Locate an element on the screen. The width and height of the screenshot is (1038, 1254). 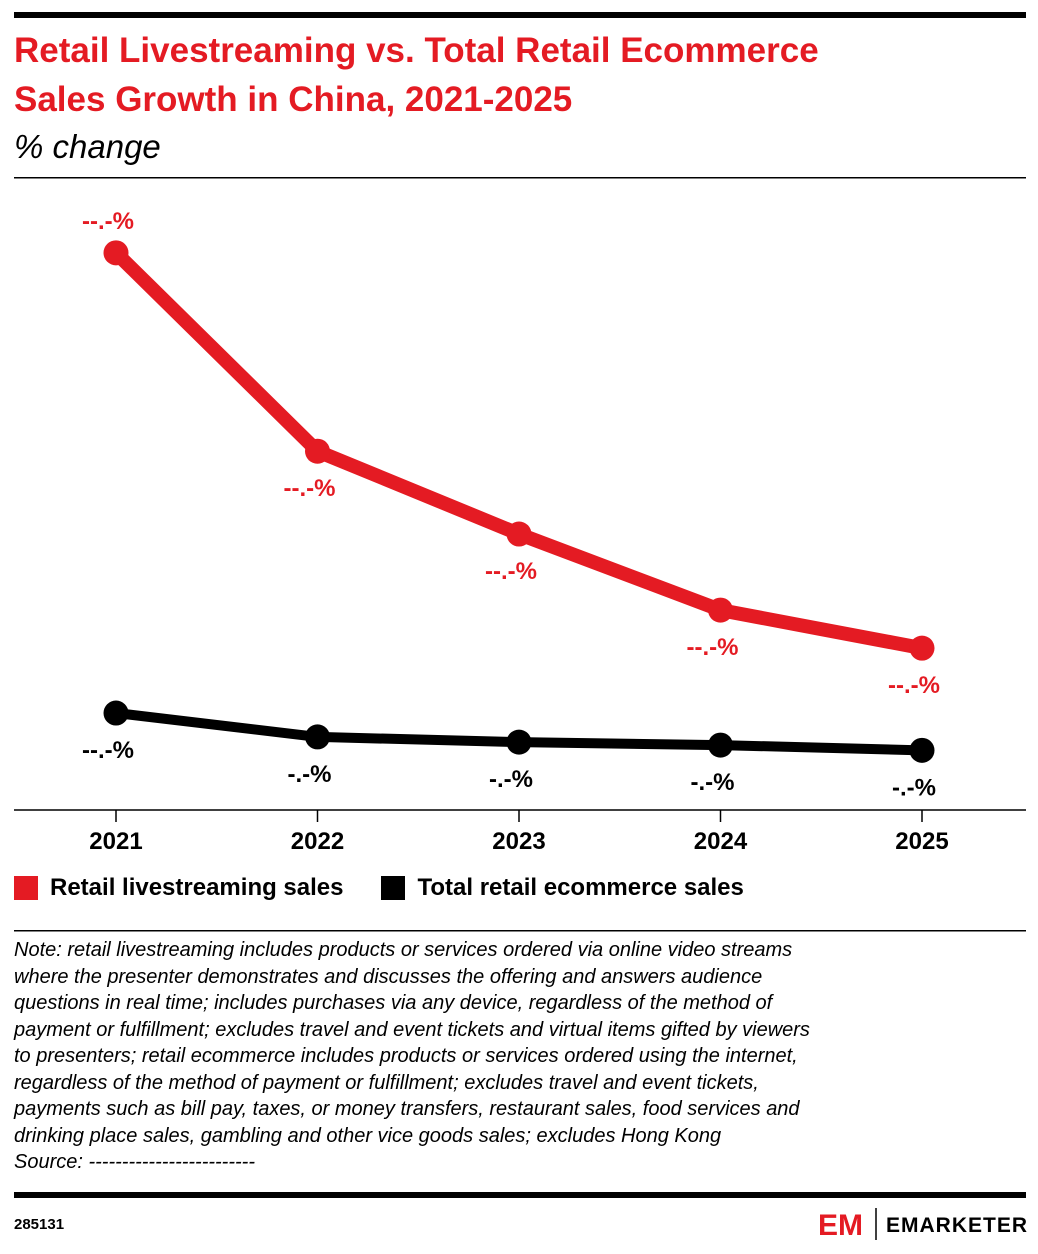
legend-item: Retail livestreaming sales is located at coordinates (178, 888).